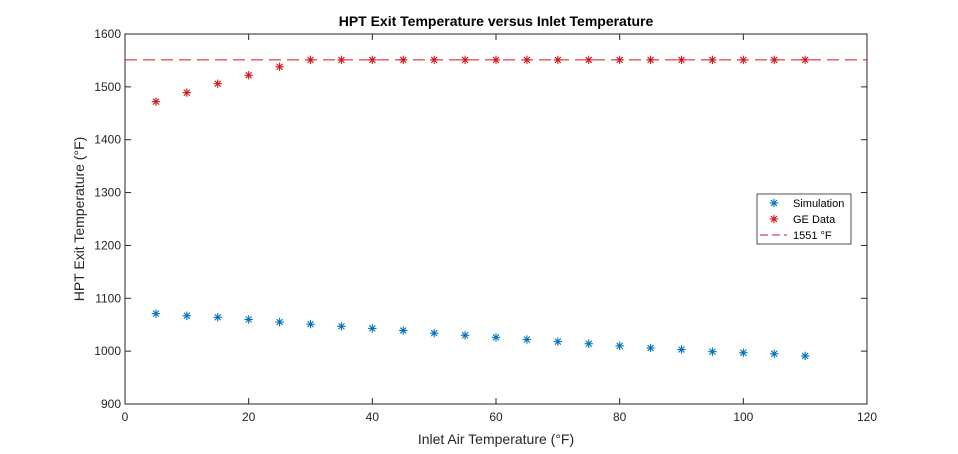 The height and width of the screenshot is (454, 958). I want to click on legend: Simulation GE Data 1551 °F, so click(804, 219).